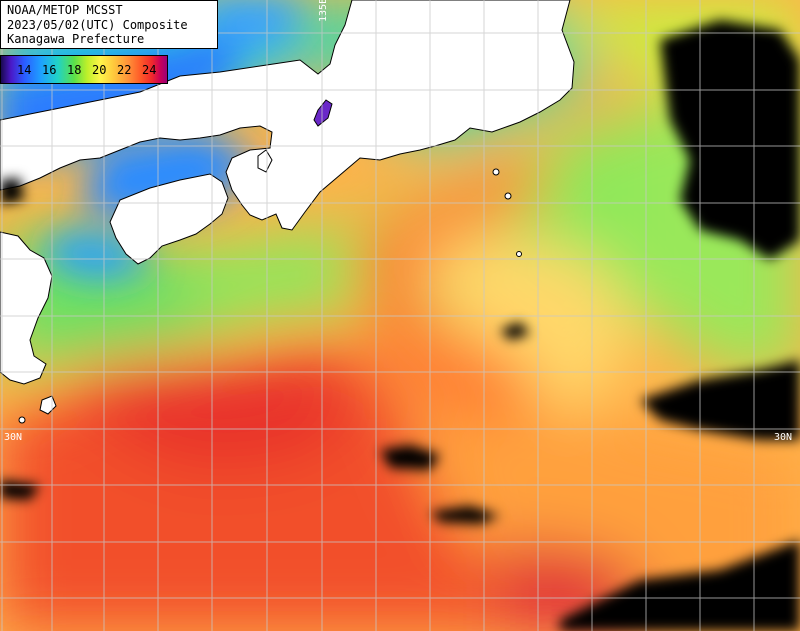 This screenshot has height=631, width=800. I want to click on land-izu-oshima, so click(496, 172).